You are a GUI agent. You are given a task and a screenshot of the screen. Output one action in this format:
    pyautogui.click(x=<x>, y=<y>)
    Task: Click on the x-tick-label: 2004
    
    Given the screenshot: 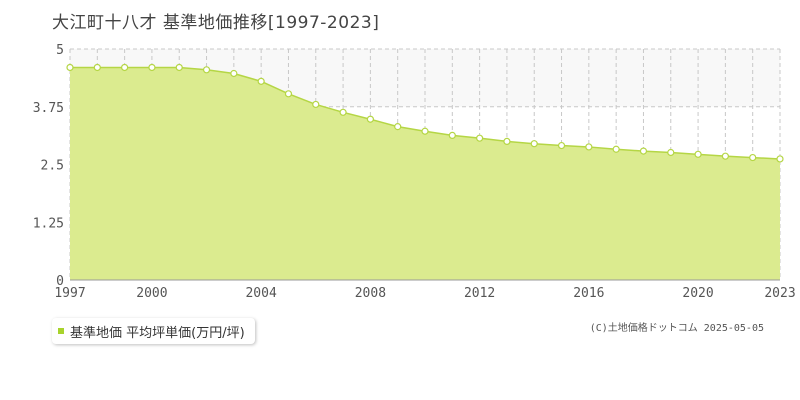 What is the action you would take?
    pyautogui.click(x=260, y=293)
    